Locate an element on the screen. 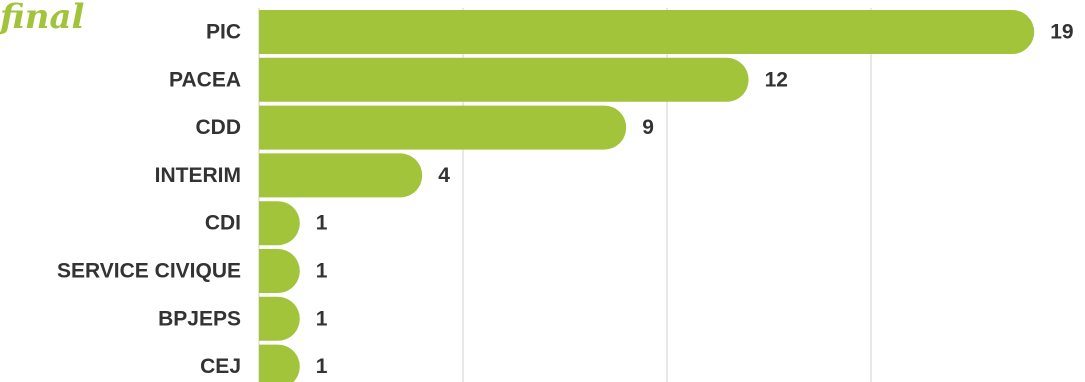 The image size is (1085, 382). value-label: 19 is located at coordinates (1061, 32).